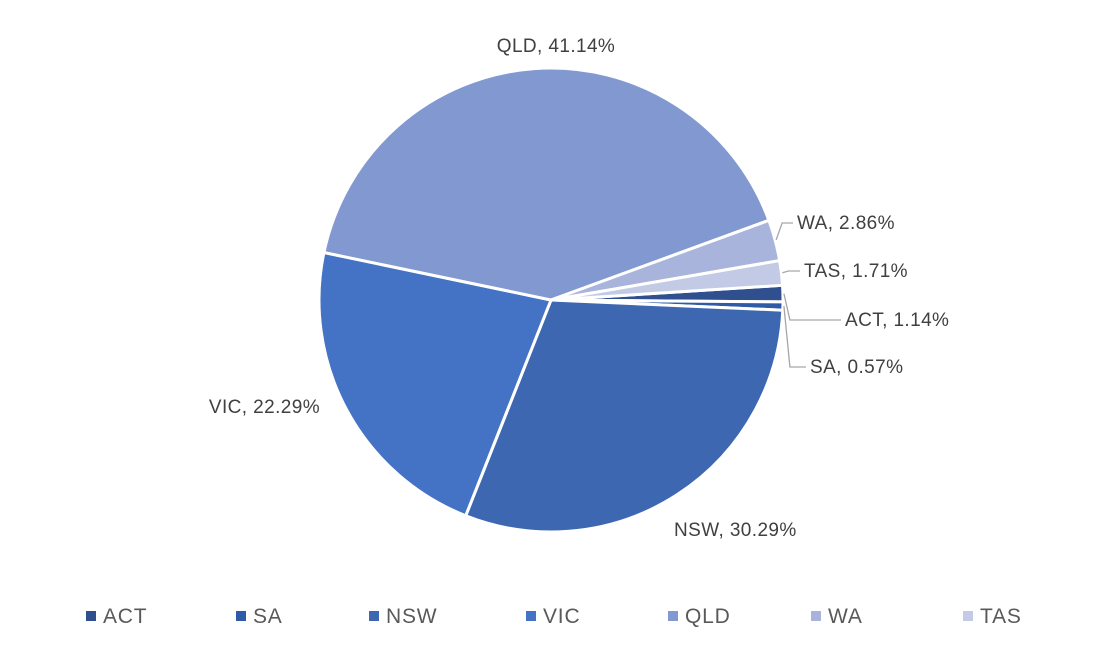  What do you see at coordinates (411, 616) in the screenshot?
I see `legend-label-nsw: NSW` at bounding box center [411, 616].